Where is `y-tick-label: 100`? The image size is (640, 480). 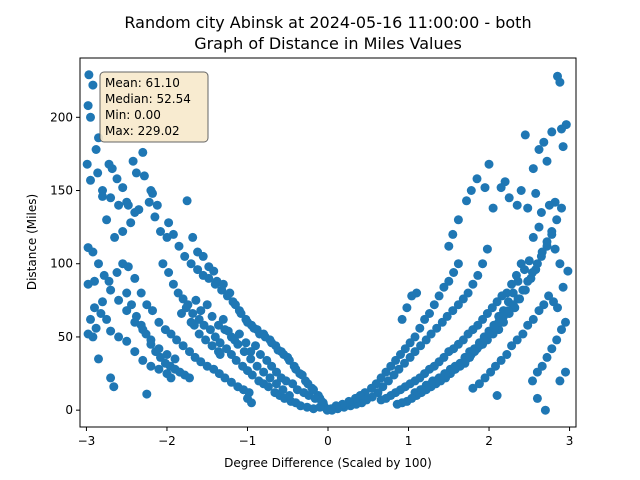 y-tick-label: 100 is located at coordinates (61, 264).